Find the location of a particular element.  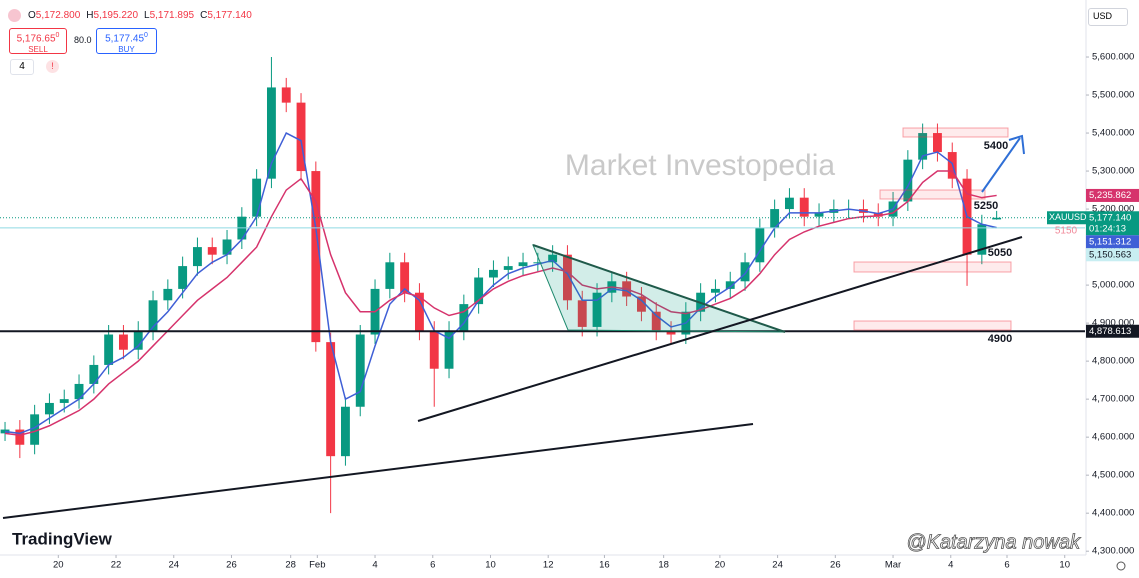

price-tag-label: 5,177.140 is located at coordinates (1110, 217).